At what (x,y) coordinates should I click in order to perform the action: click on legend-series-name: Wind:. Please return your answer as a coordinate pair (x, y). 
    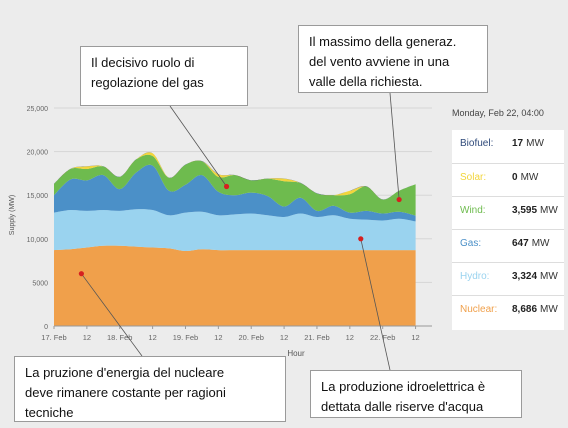
    Looking at the image, I should click on (473, 210).